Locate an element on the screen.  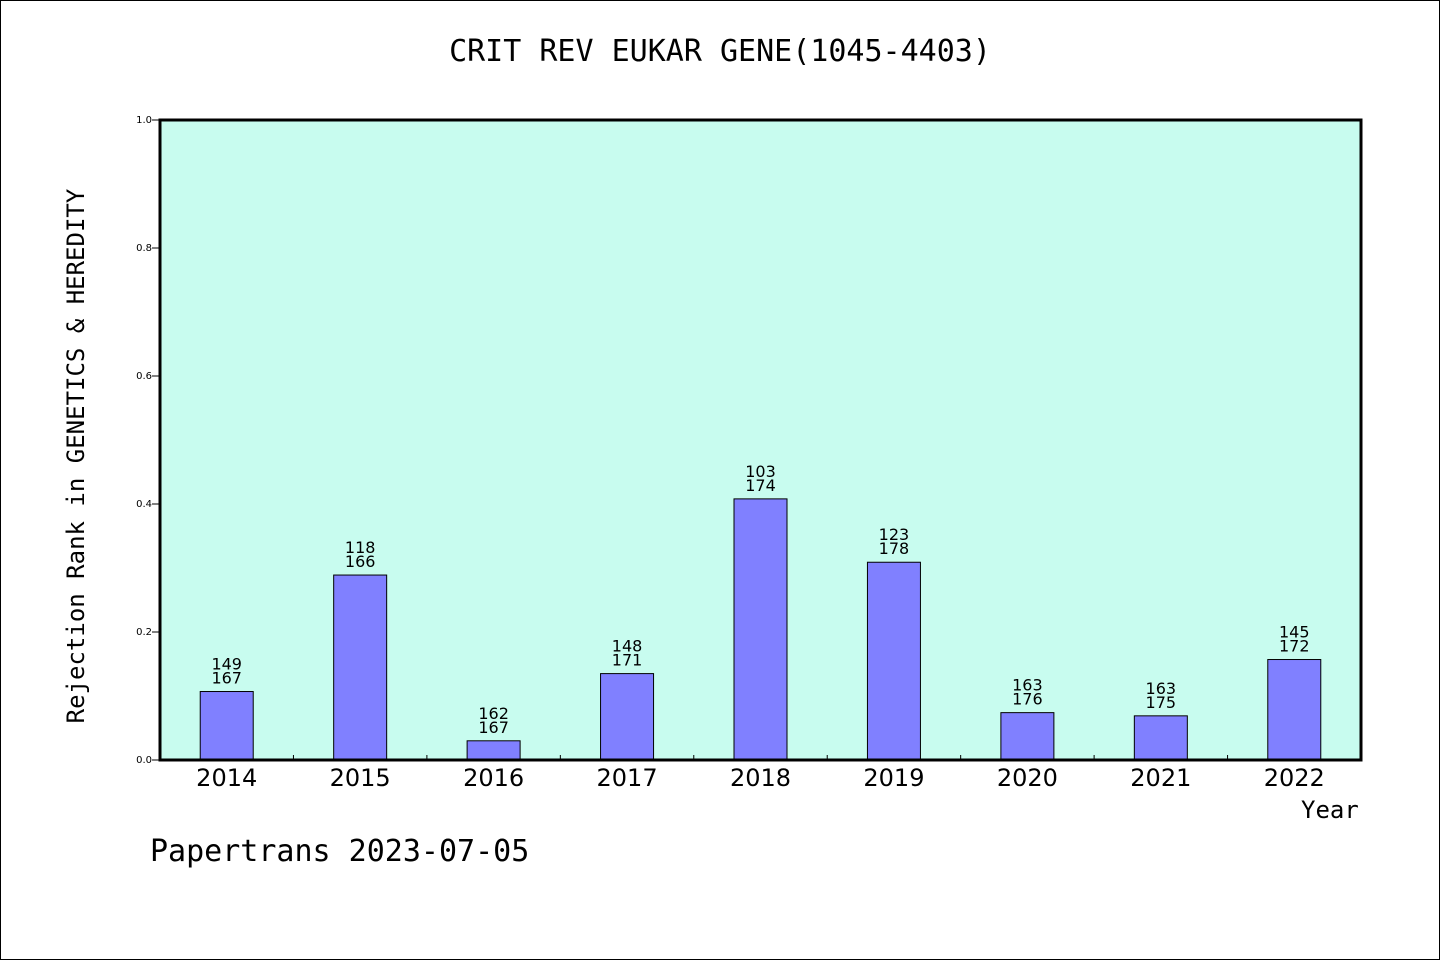
bar-label-bottom: 174 is located at coordinates (760, 485).